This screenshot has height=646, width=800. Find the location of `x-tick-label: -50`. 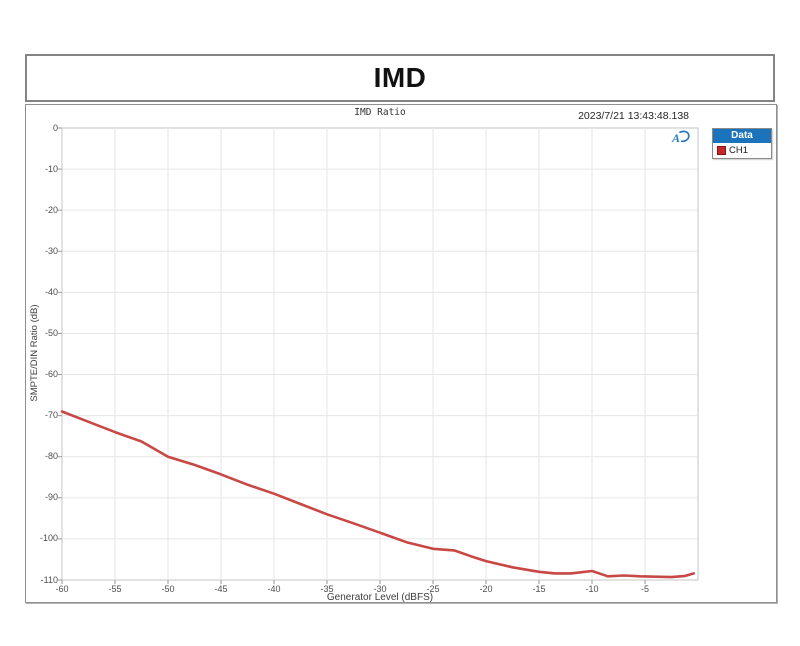

x-tick-label: -50 is located at coordinates (168, 589).